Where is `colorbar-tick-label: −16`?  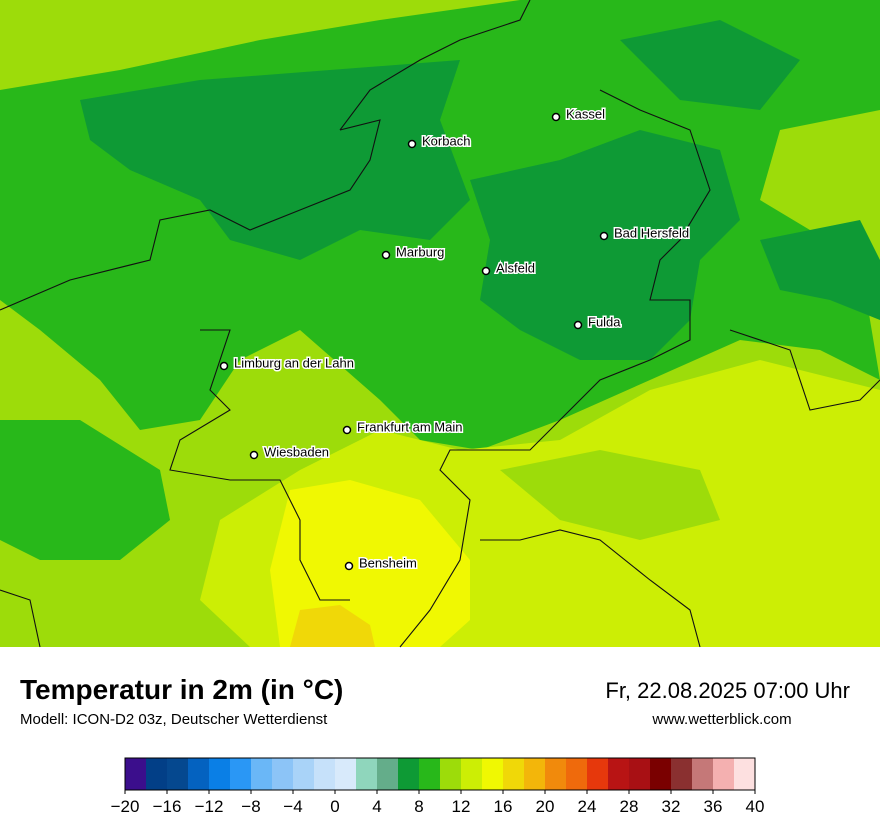 colorbar-tick-label: −16 is located at coordinates (167, 806).